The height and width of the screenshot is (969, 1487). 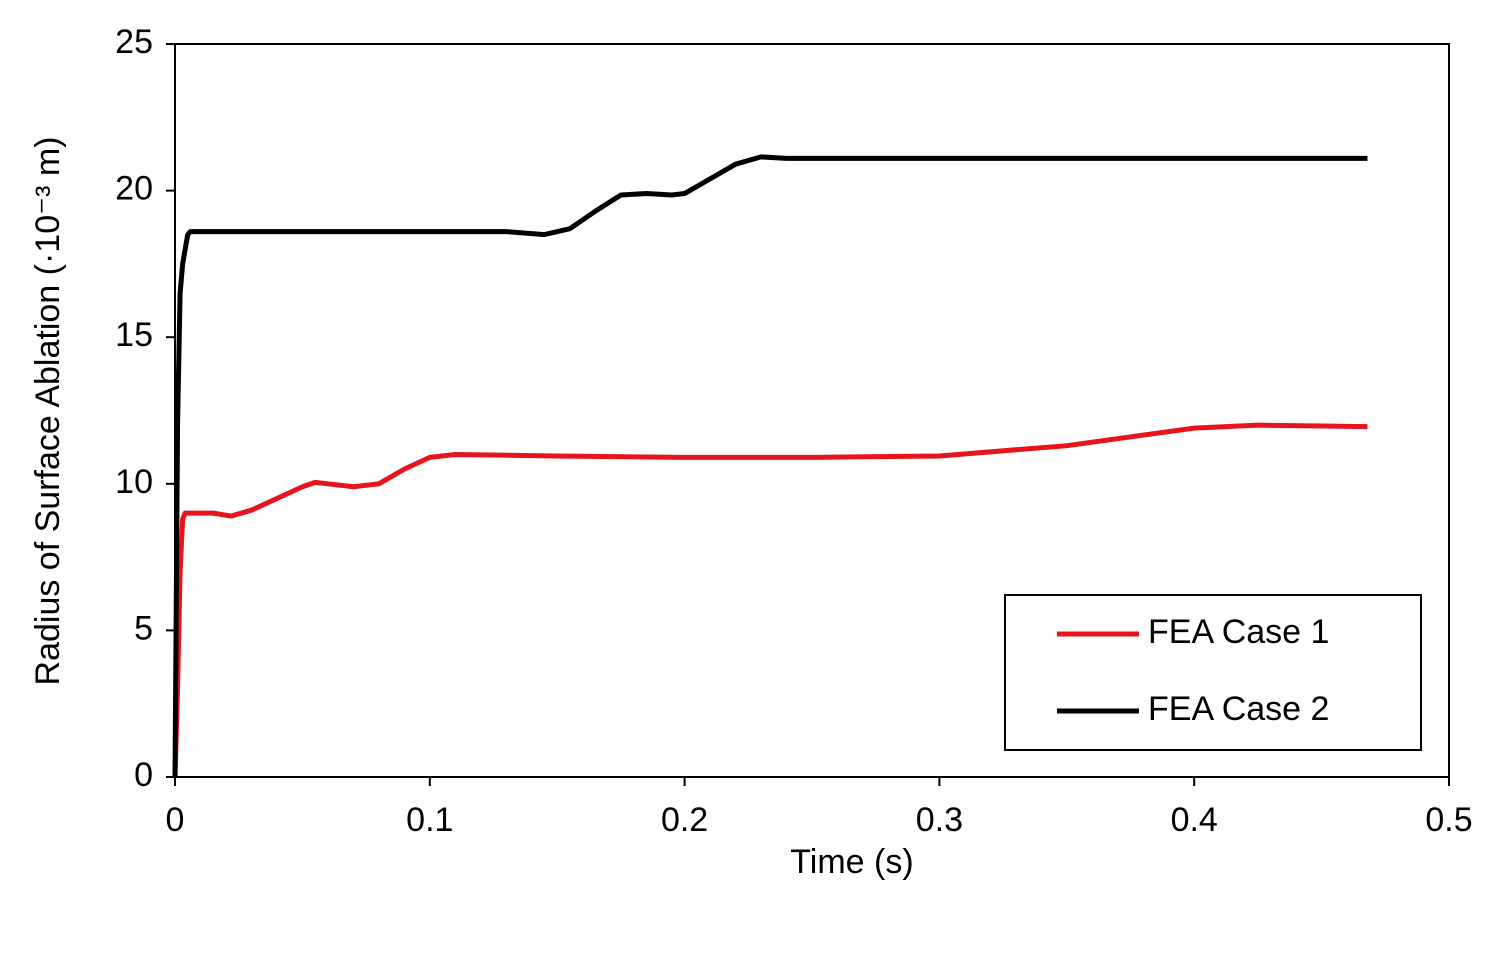 What do you see at coordinates (143, 775) in the screenshot?
I see `y-tick-label: 0` at bounding box center [143, 775].